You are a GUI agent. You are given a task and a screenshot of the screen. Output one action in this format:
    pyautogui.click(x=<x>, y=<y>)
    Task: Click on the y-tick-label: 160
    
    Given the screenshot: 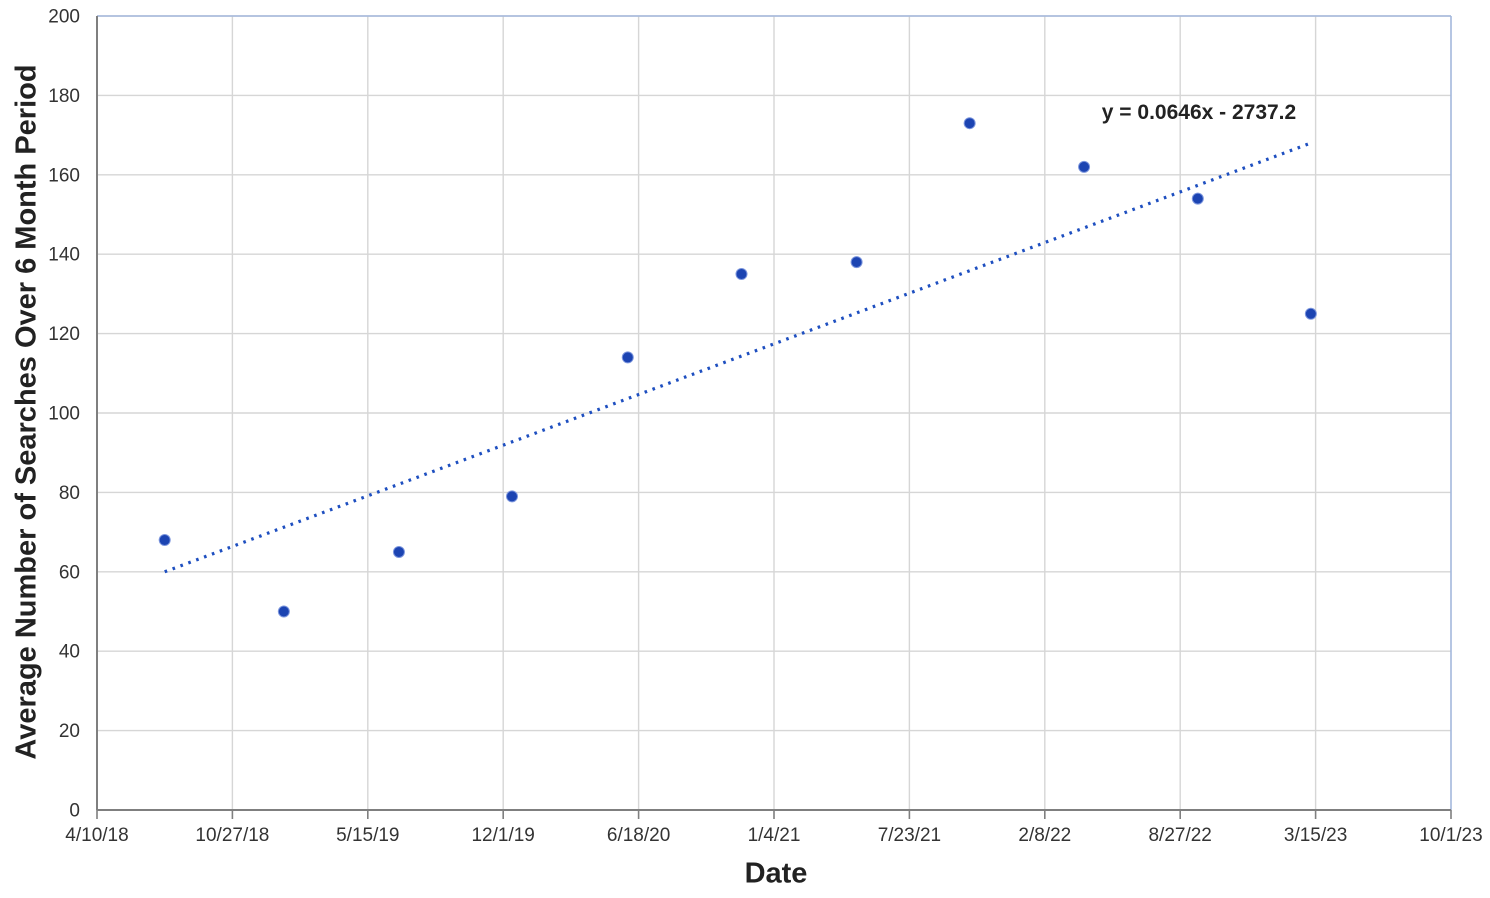 What is the action you would take?
    pyautogui.click(x=64, y=175)
    